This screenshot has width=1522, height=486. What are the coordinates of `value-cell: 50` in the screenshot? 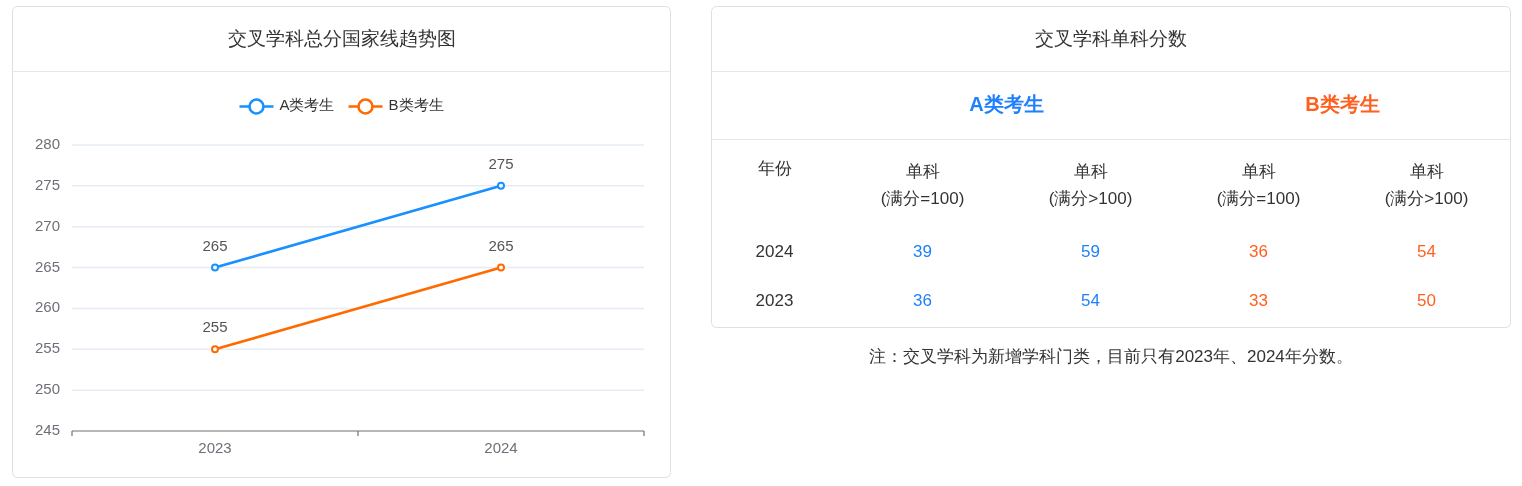 It's located at (1426, 300).